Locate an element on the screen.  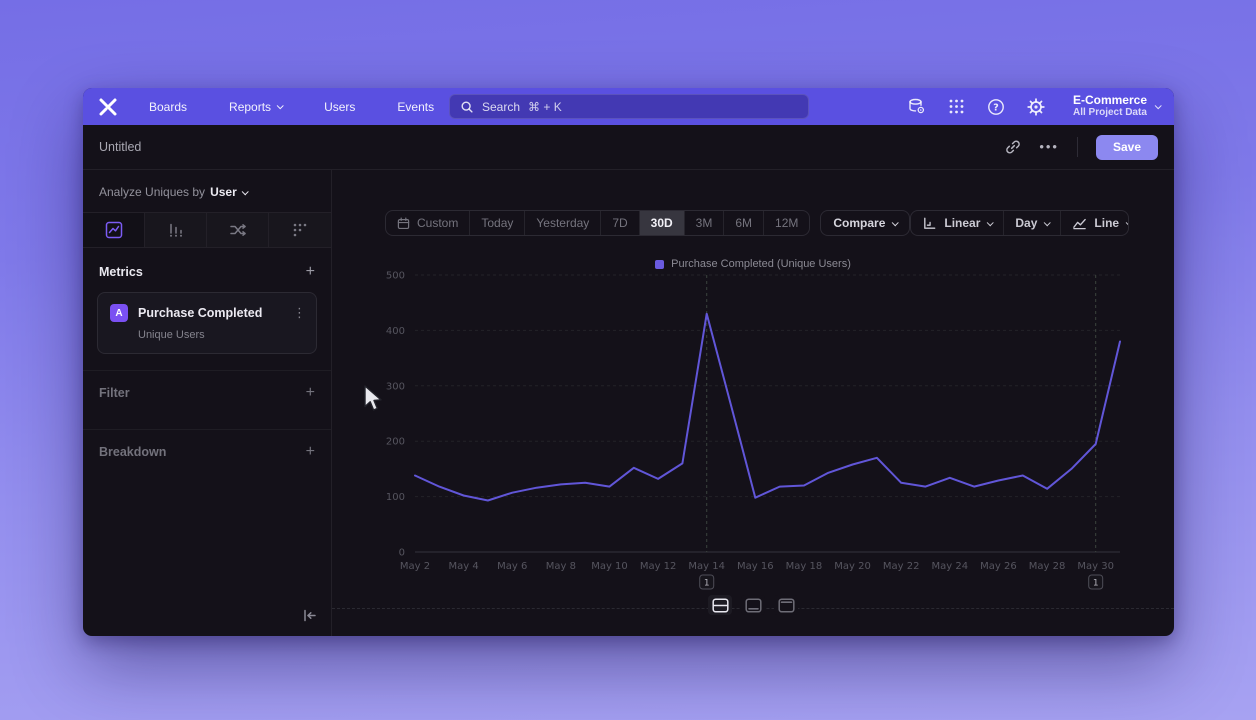
tab-flows is located at coordinates (238, 230).